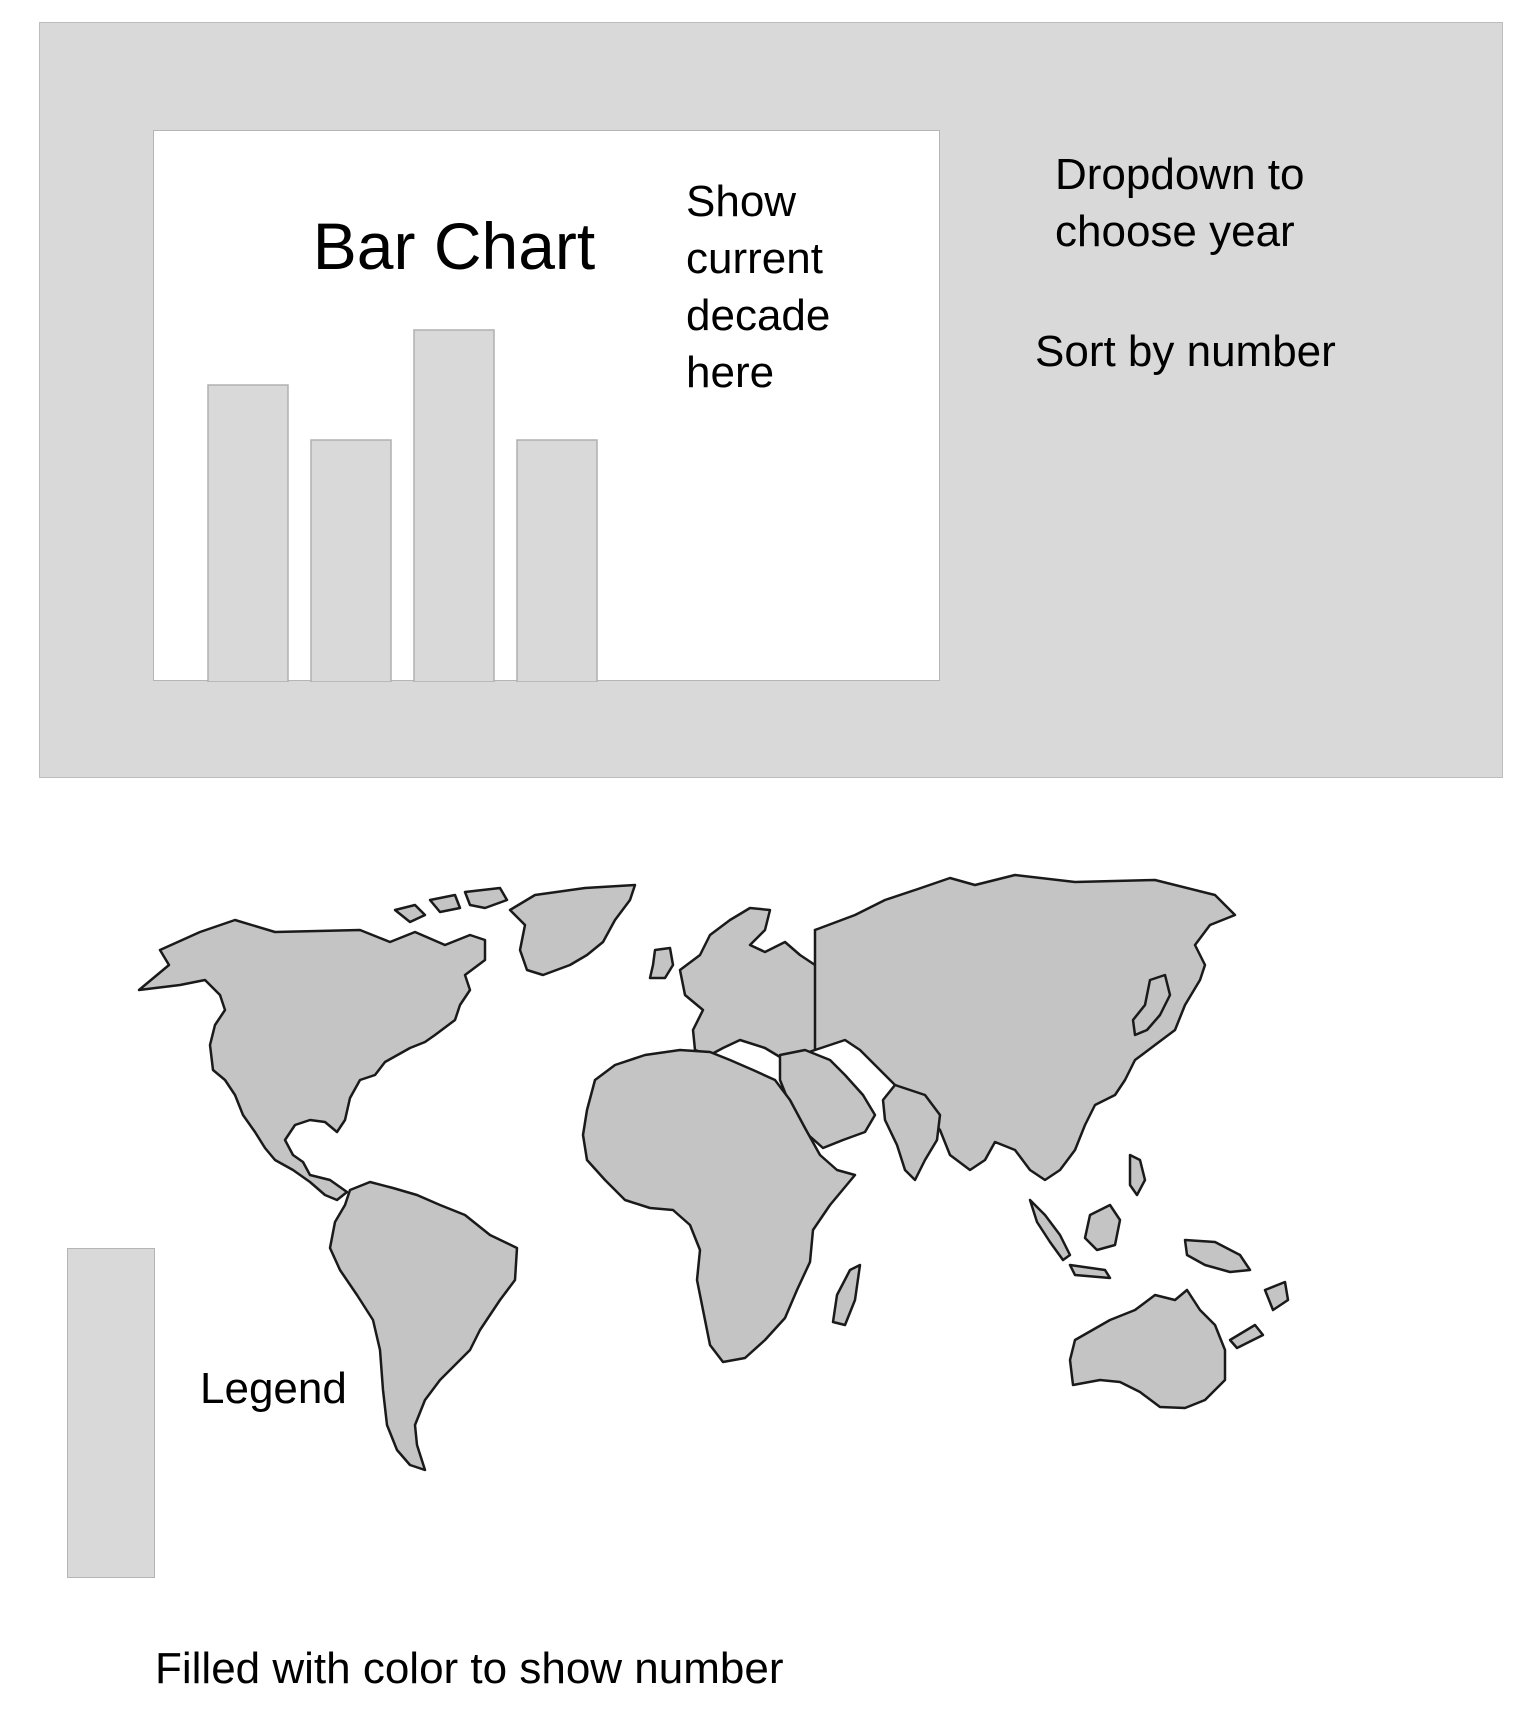 The width and height of the screenshot is (1532, 1726). I want to click on north-america, so click(312, 1060).